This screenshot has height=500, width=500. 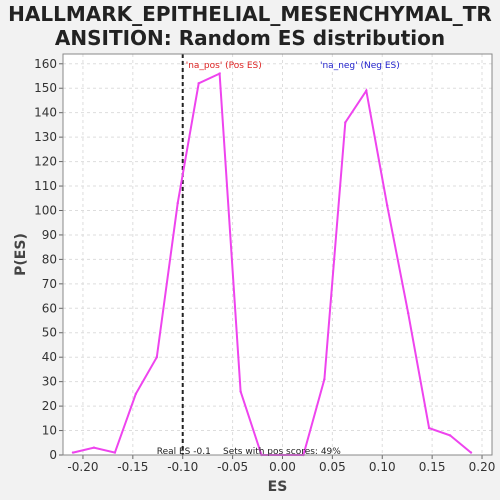 I want to click on y-tick-label: 130, so click(x=45, y=137).